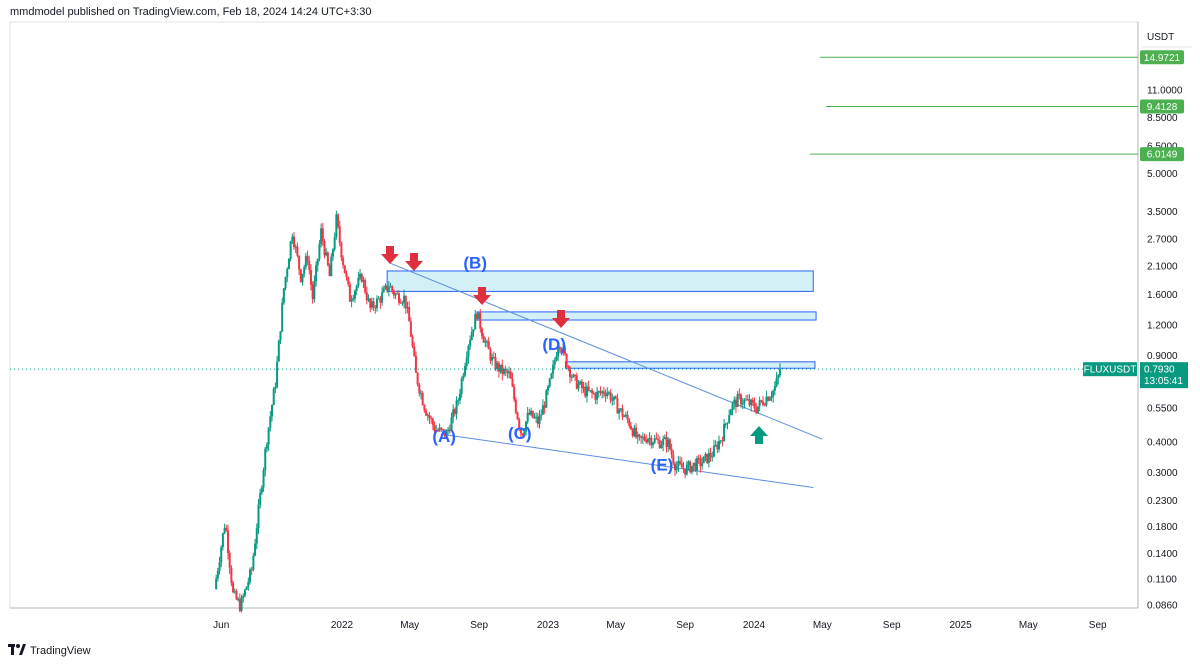 Image resolution: width=1200 pixels, height=666 pixels. Describe the element at coordinates (554, 344) in the screenshot. I see `wave-label: (D)` at that location.